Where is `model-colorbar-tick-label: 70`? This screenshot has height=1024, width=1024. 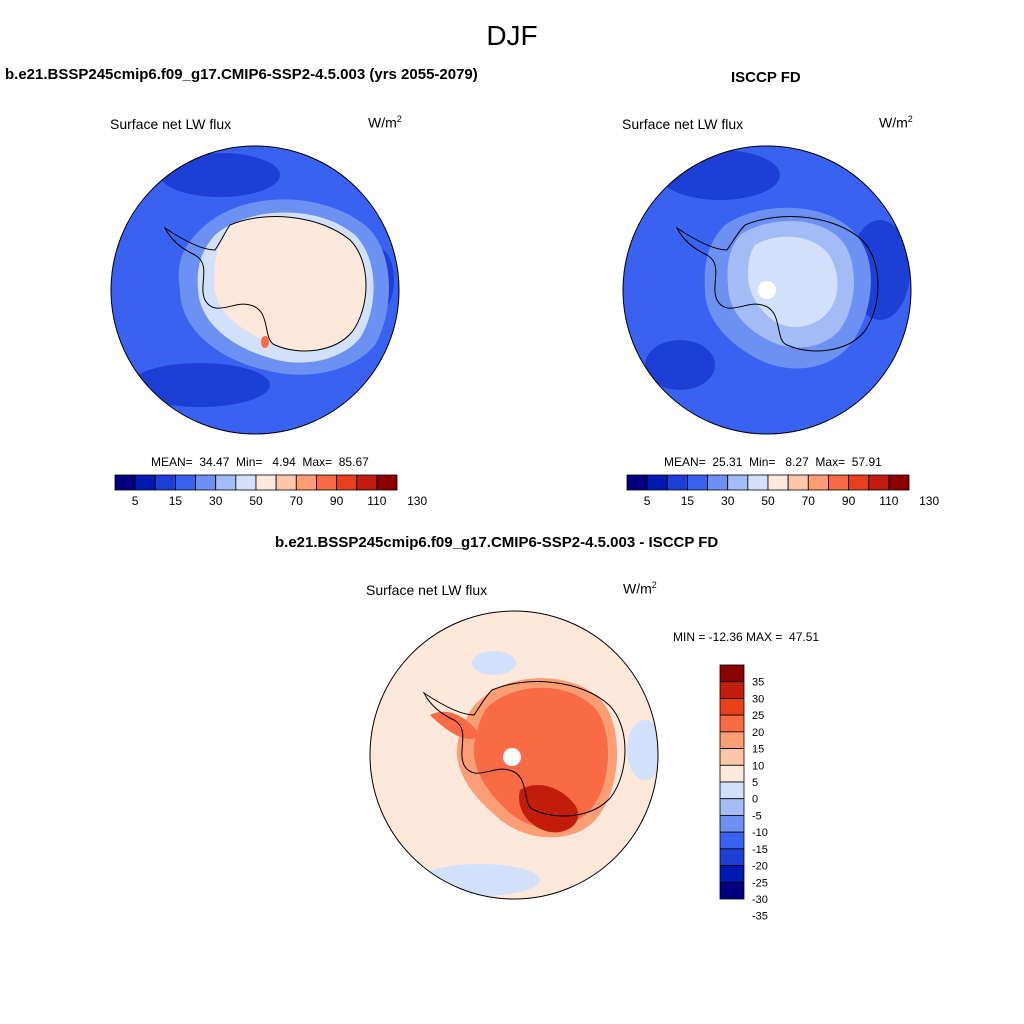
model-colorbar-tick-label: 70 is located at coordinates (297, 501).